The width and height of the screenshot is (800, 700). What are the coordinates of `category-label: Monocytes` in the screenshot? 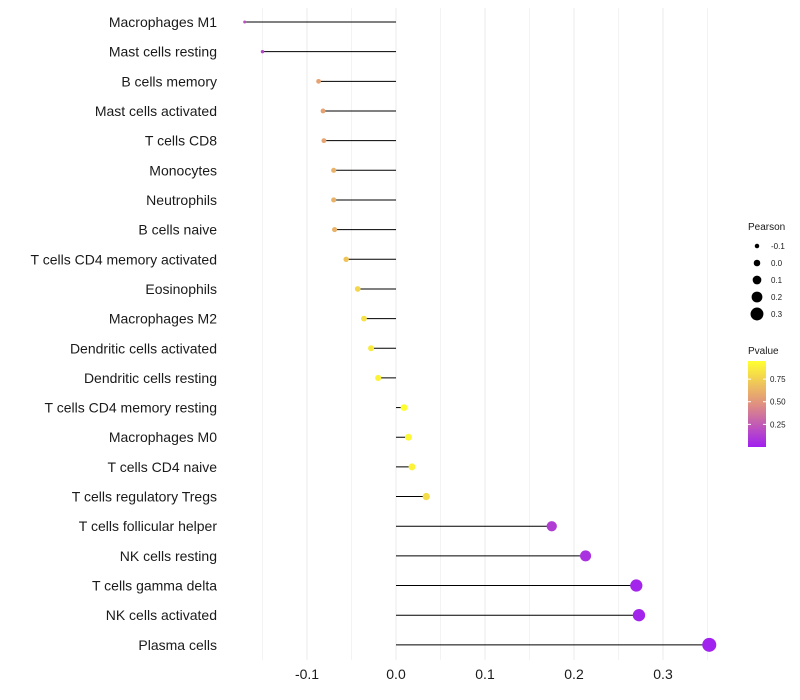 It's located at (183, 170).